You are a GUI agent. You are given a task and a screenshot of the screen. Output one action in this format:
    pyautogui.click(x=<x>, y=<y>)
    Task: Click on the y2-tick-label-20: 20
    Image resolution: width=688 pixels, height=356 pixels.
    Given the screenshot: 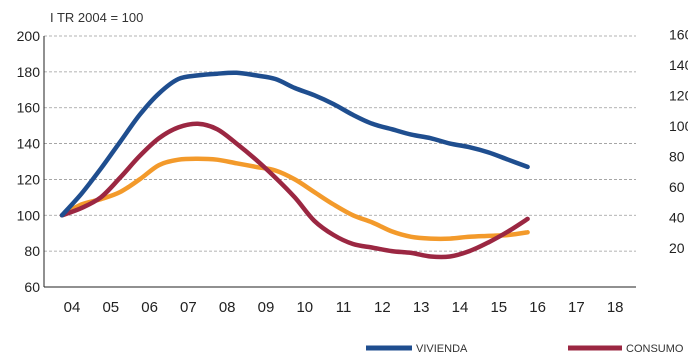 What is the action you would take?
    pyautogui.click(x=677, y=248)
    